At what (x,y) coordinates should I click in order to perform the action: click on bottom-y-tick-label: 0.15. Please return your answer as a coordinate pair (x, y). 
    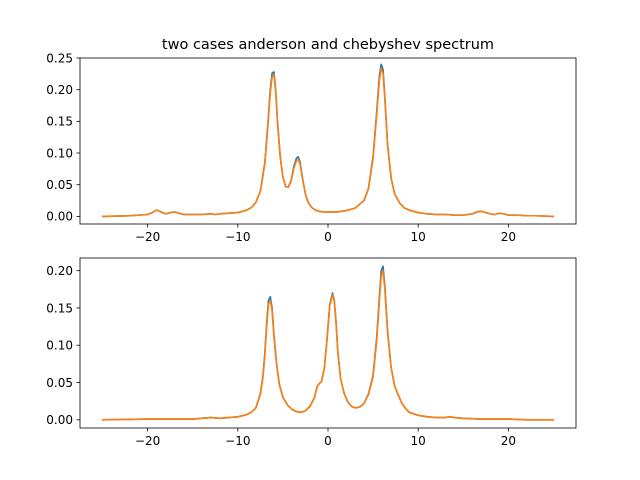
    Looking at the image, I should click on (59, 308).